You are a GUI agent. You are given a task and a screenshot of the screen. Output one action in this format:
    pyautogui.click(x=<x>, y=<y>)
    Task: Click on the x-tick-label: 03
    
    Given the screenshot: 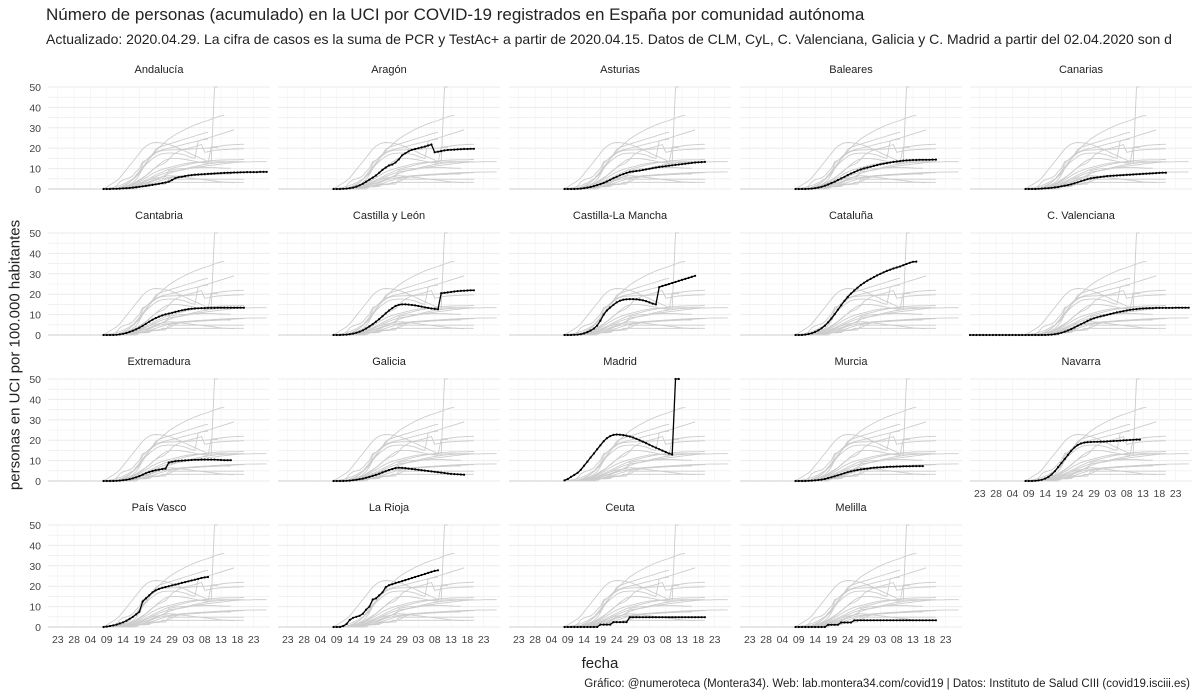 What is the action you would take?
    pyautogui.click(x=189, y=640)
    